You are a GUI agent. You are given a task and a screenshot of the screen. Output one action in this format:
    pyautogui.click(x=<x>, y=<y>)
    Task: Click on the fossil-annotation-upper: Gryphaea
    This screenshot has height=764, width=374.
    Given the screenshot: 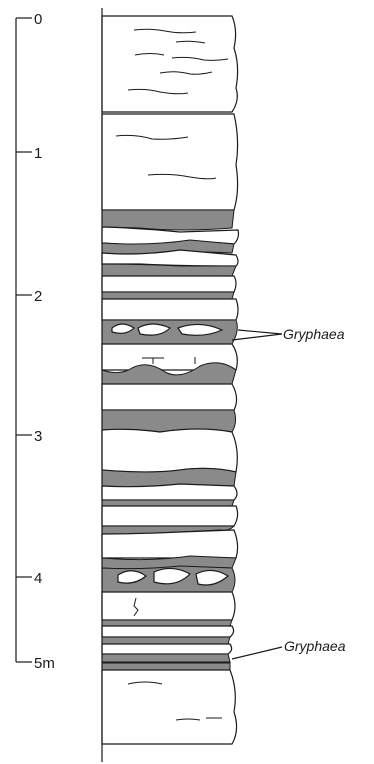 What is the action you would take?
    pyautogui.click(x=288, y=334)
    